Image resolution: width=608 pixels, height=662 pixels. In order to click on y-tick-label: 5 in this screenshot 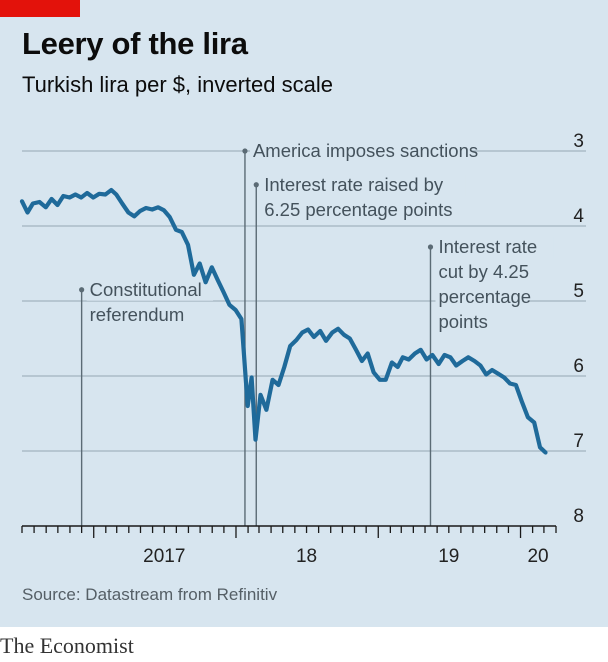, I will do `click(578, 291)`.